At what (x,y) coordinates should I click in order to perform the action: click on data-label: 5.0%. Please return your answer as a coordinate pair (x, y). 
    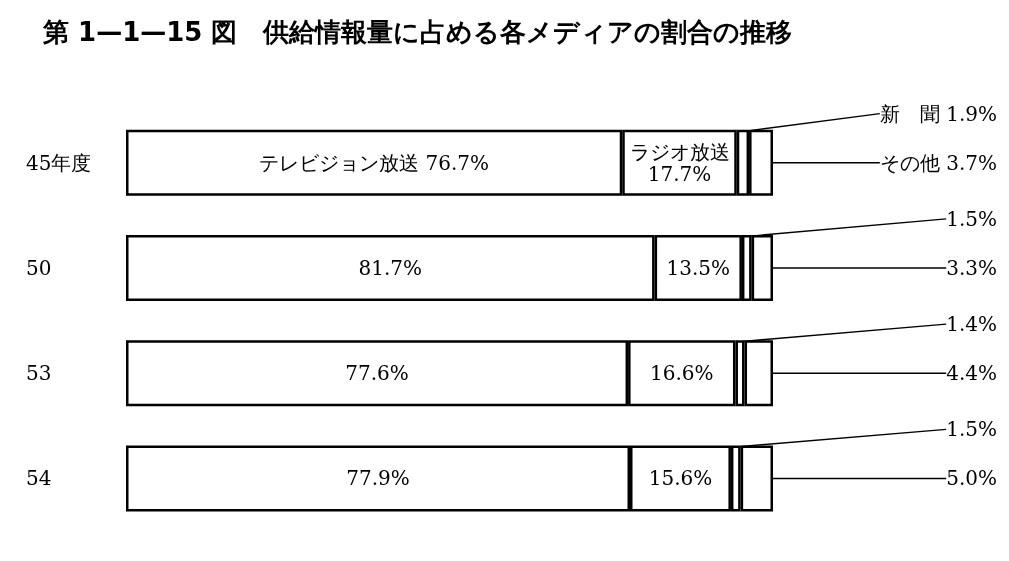
    Looking at the image, I should click on (971, 478).